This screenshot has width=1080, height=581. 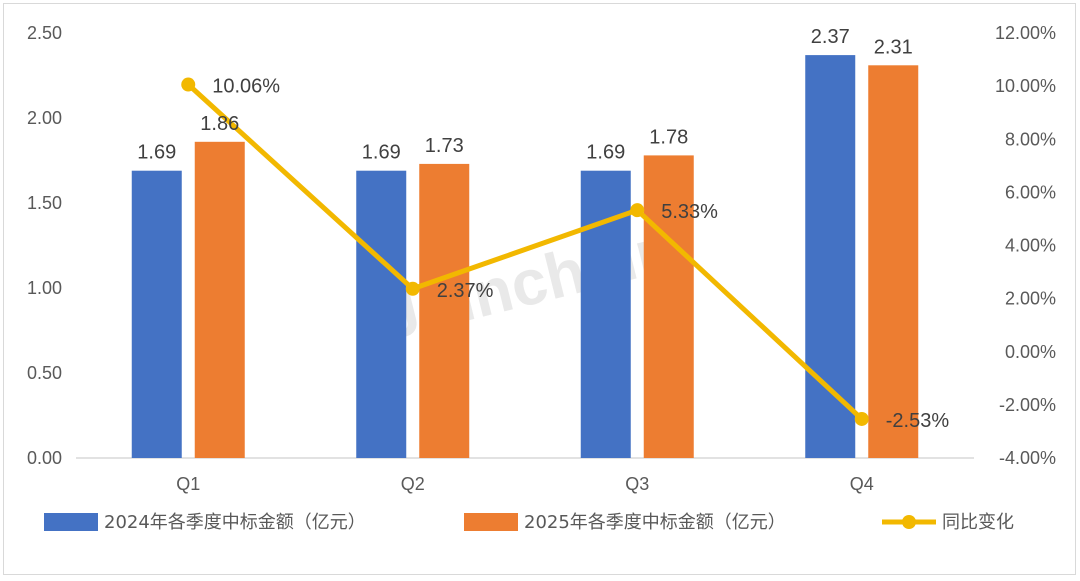 What do you see at coordinates (44, 33) in the screenshot?
I see `y-left-tick-label: 2.50` at bounding box center [44, 33].